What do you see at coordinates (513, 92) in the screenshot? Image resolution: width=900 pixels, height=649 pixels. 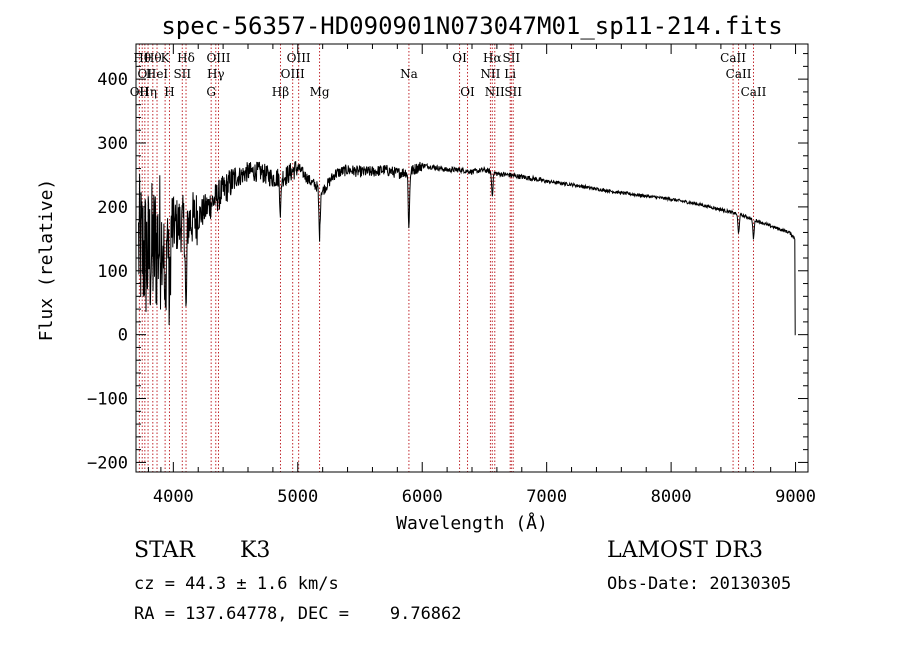 I see `line-marker-label-25: SII` at bounding box center [513, 92].